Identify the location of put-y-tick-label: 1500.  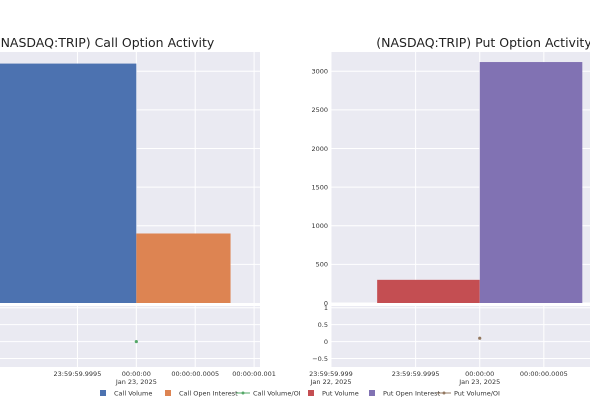
(319, 187).